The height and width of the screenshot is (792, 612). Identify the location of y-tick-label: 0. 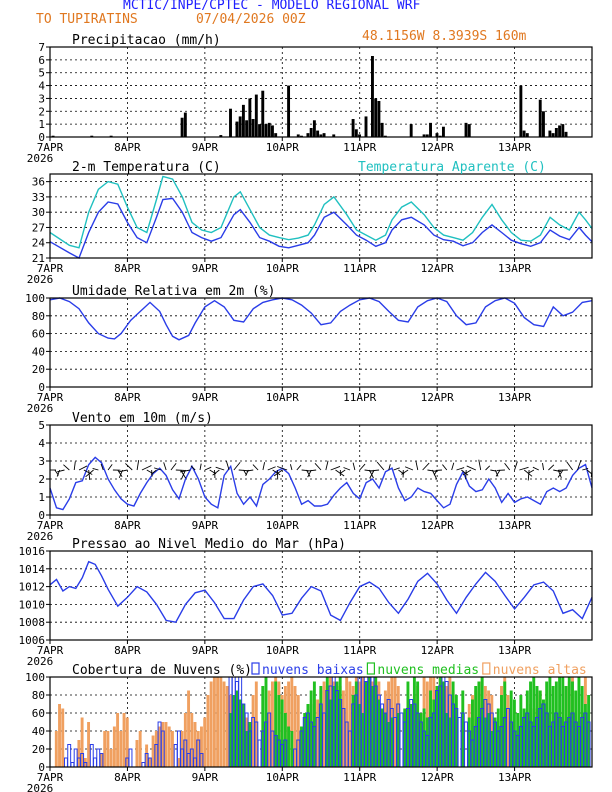
(41, 515).